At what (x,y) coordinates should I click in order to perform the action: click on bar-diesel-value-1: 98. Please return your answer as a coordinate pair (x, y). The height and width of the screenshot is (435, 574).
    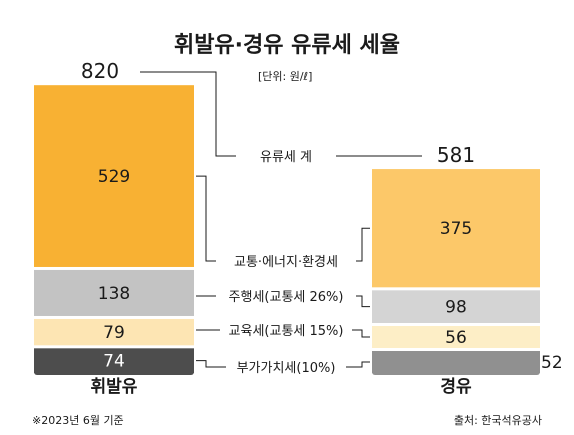
    Looking at the image, I should click on (456, 308).